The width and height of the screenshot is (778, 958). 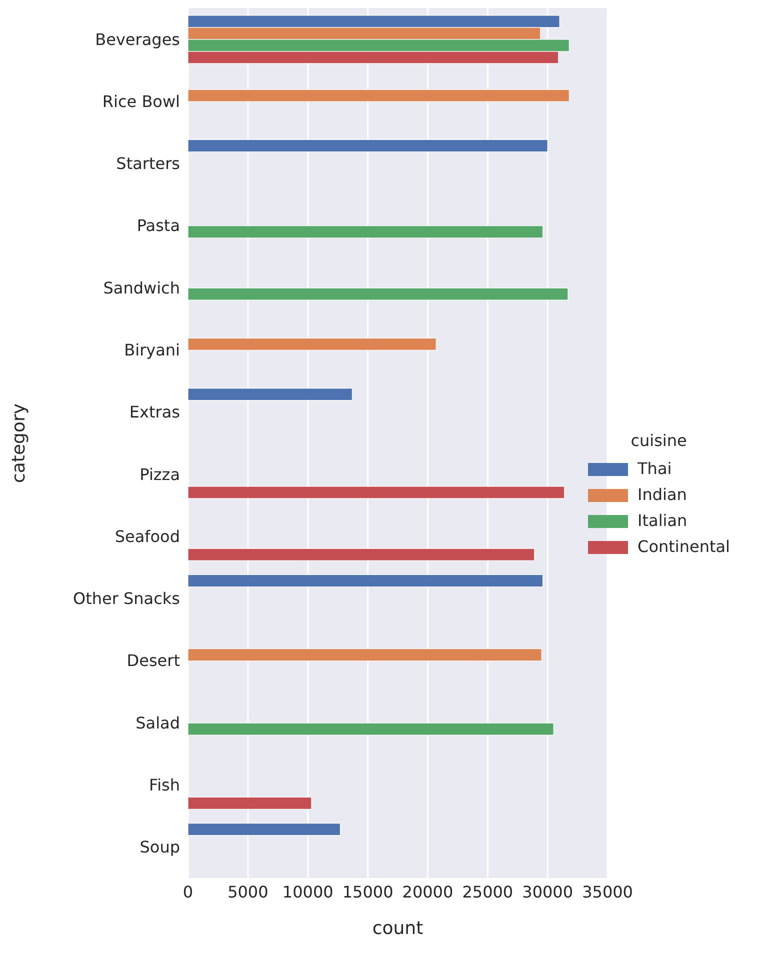 I want to click on y-tick-label: Fish, so click(x=164, y=784).